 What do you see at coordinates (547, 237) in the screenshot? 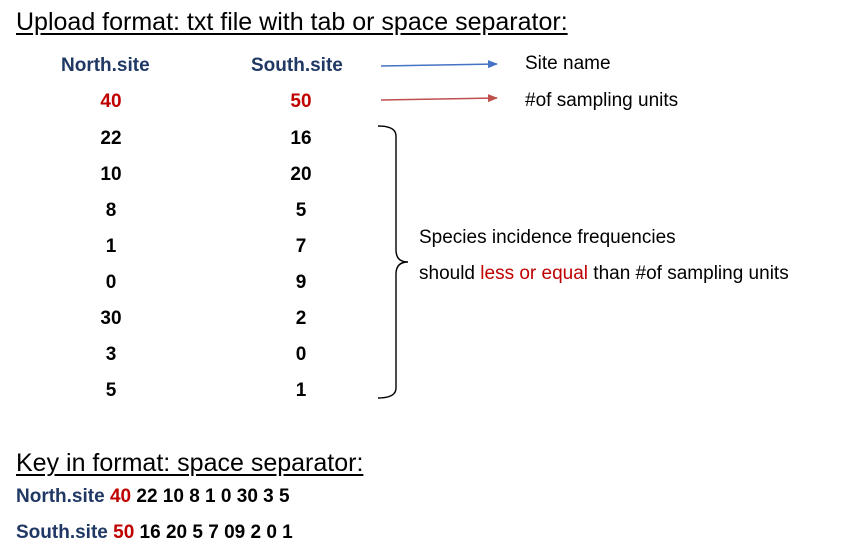
I see `frequencies-note-line1: Species incidence frequencies` at bounding box center [547, 237].